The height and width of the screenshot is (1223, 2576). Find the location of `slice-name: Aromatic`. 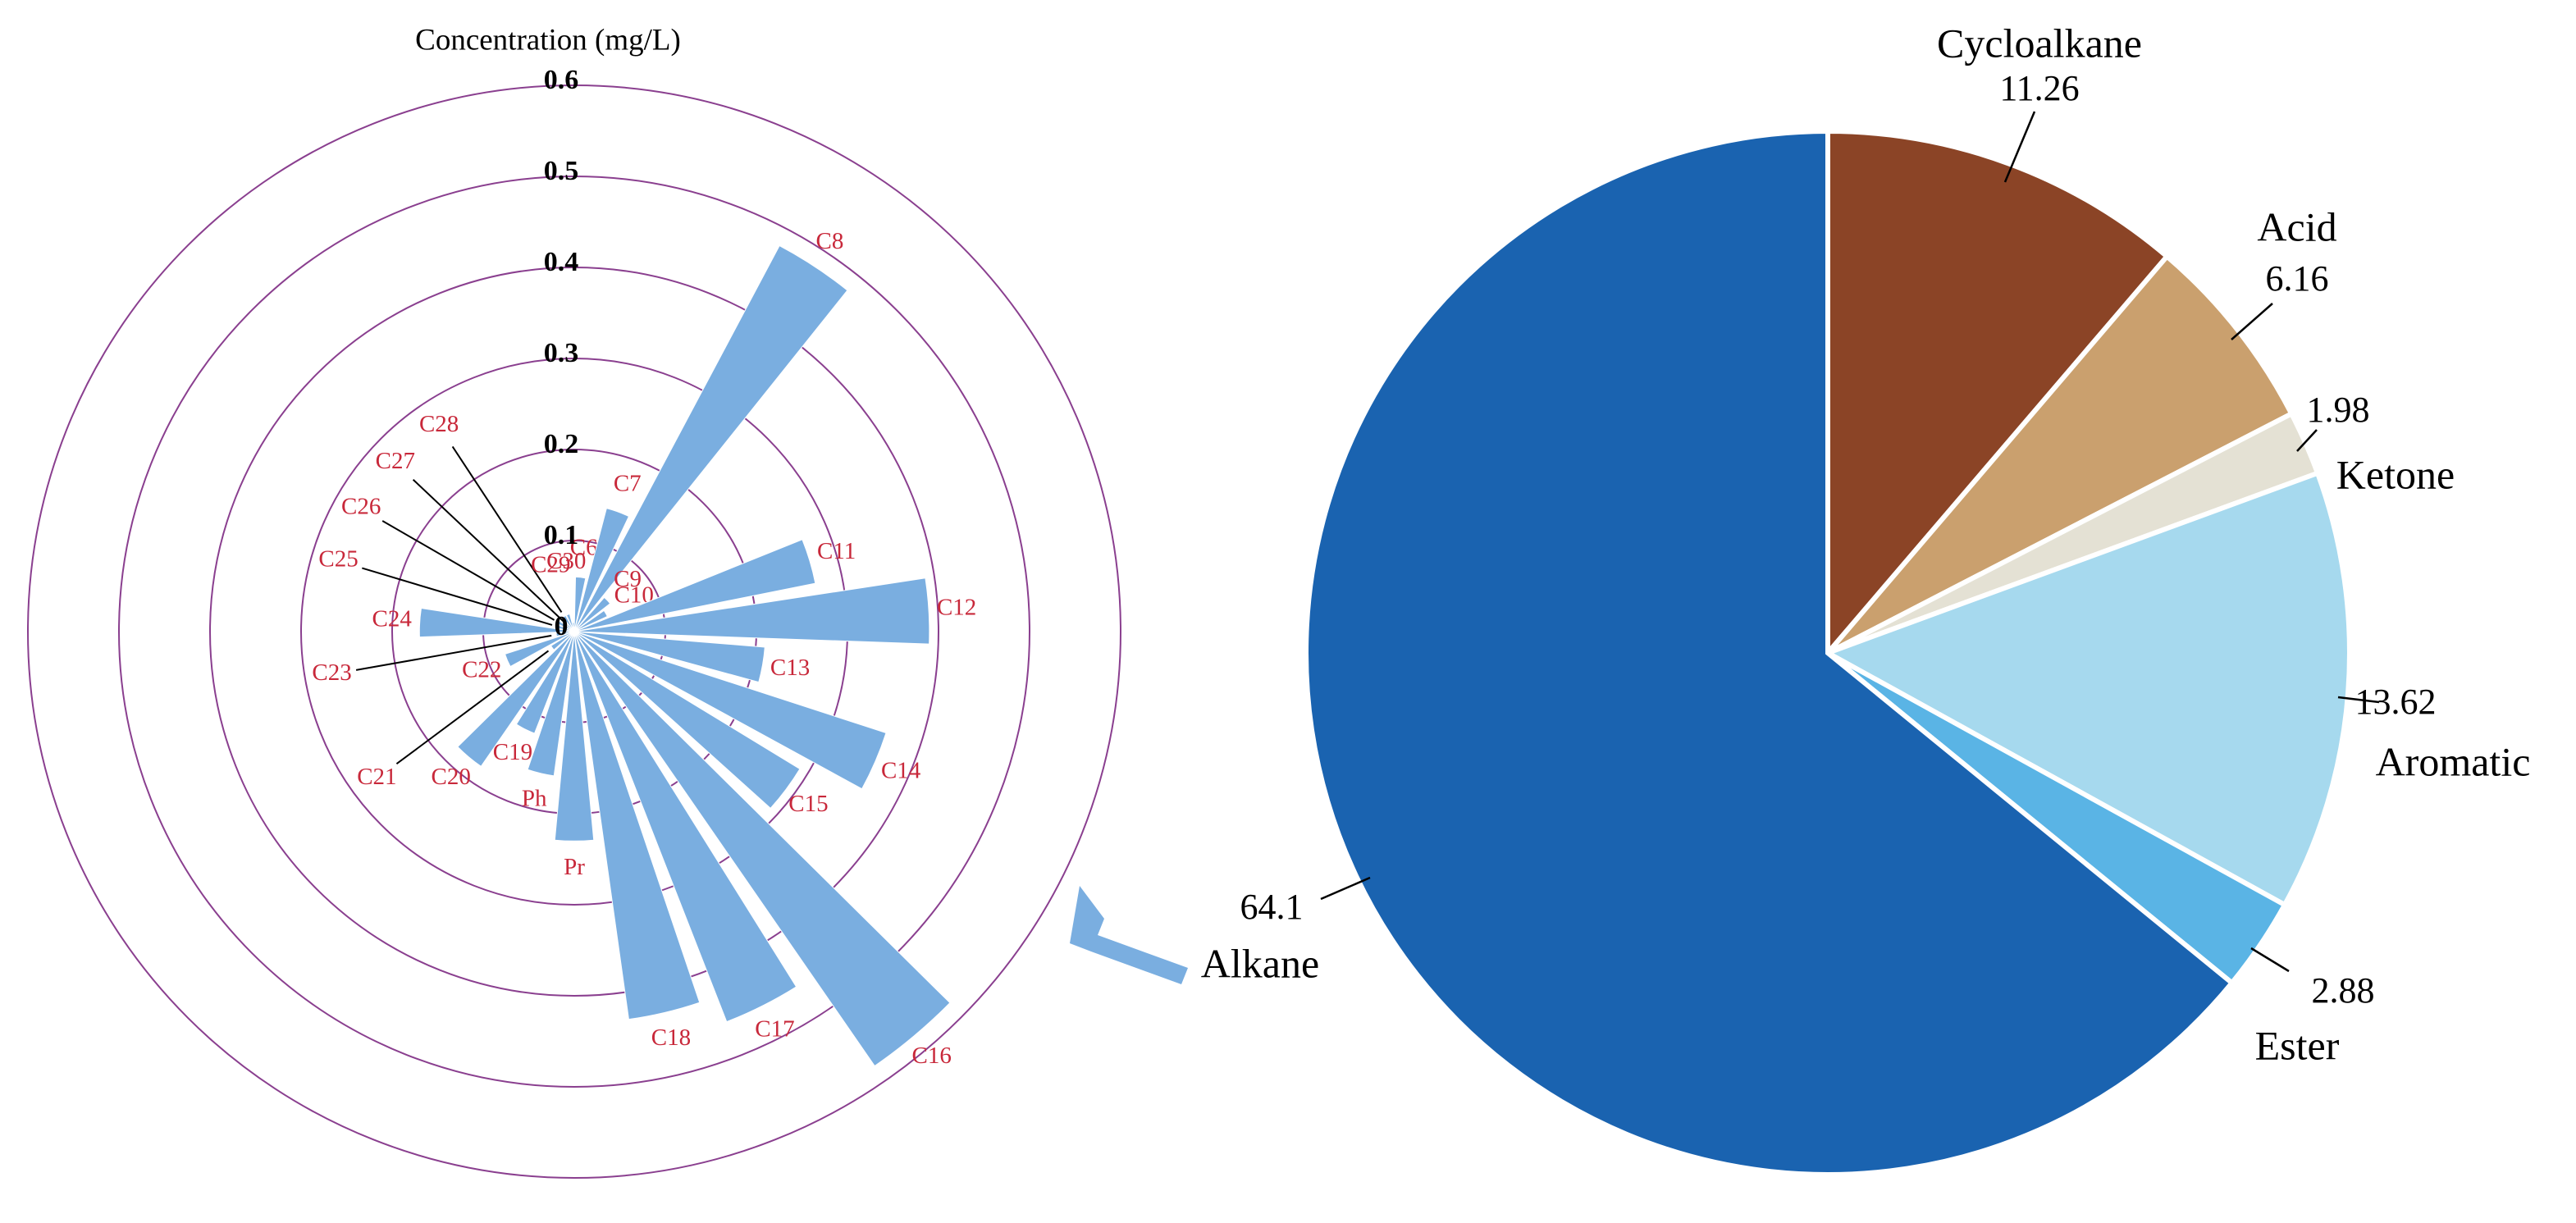

slice-name: Aromatic is located at coordinates (2453, 761).